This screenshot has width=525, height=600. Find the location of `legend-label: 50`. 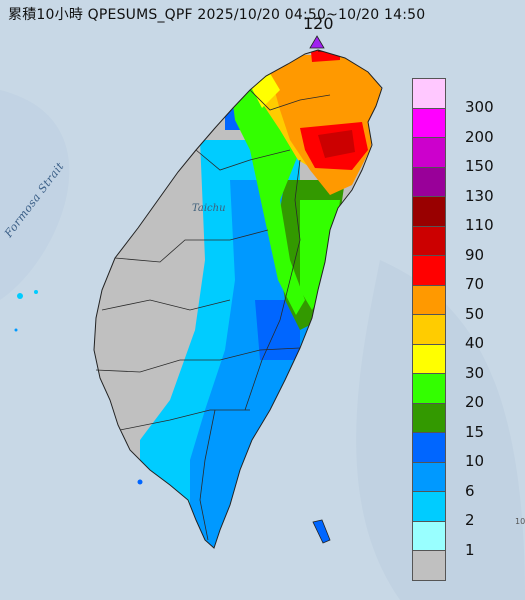

legend-label: 50 is located at coordinates (475, 313).